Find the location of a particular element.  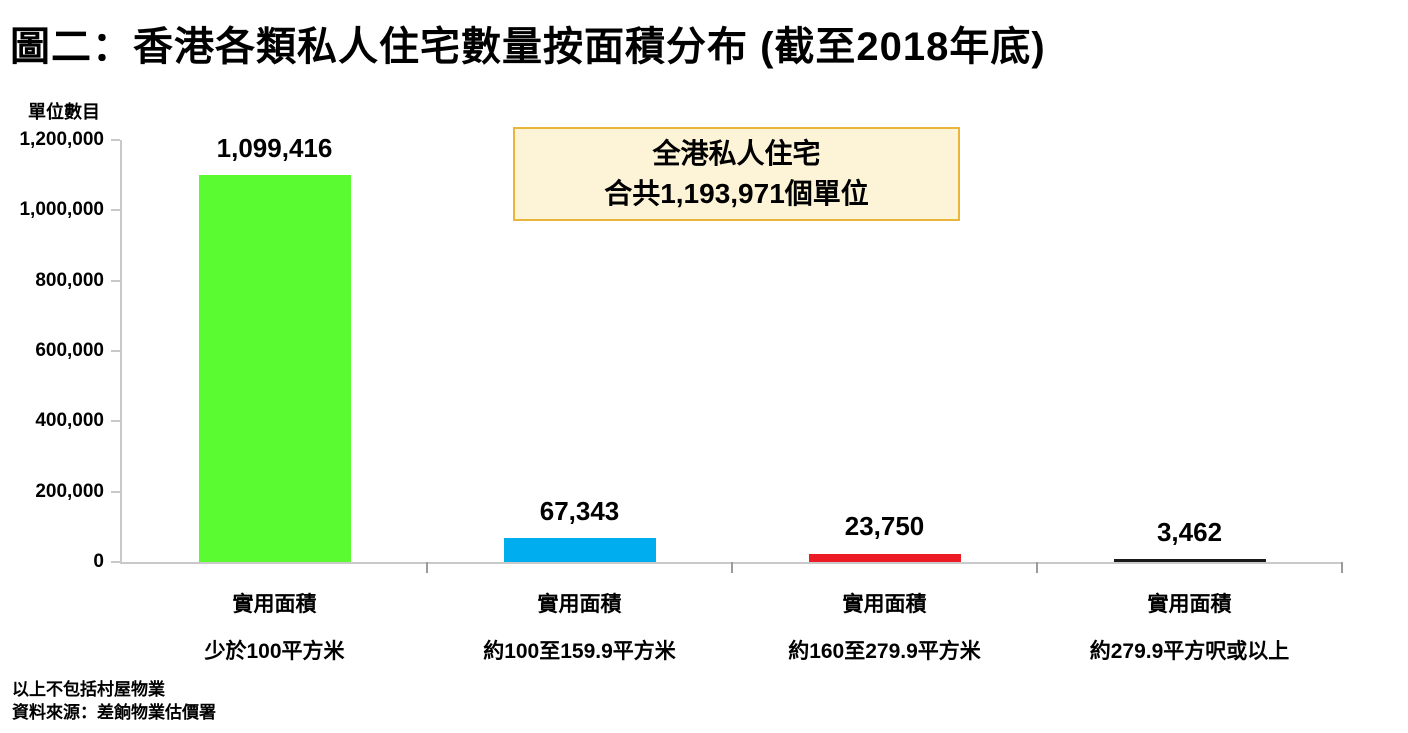

x-category-label-line2: 少於100平方米 is located at coordinates (274, 651).